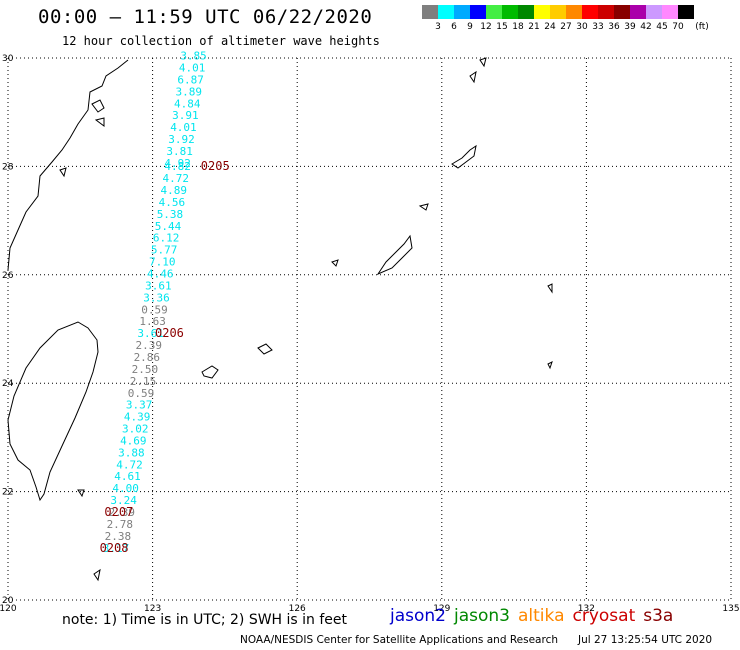 The image size is (740, 650). I want to click on ishigaki-coast, so click(210, 372).